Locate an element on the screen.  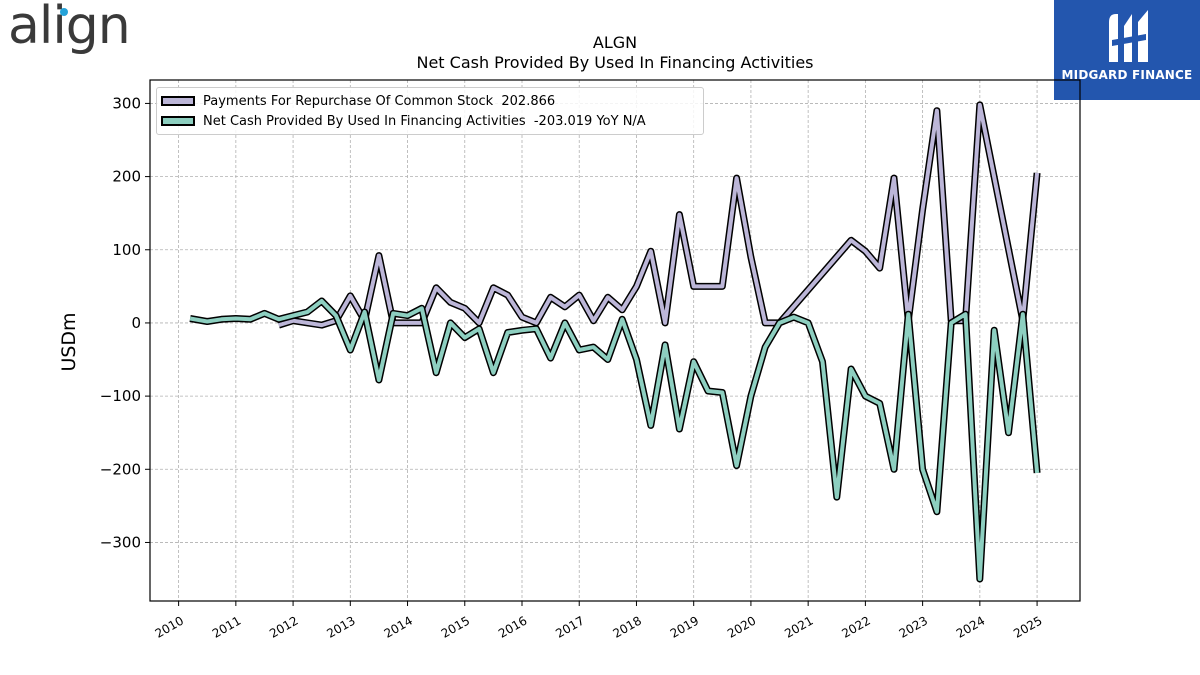
y-tick-label: 100 is located at coordinates (126, 250).